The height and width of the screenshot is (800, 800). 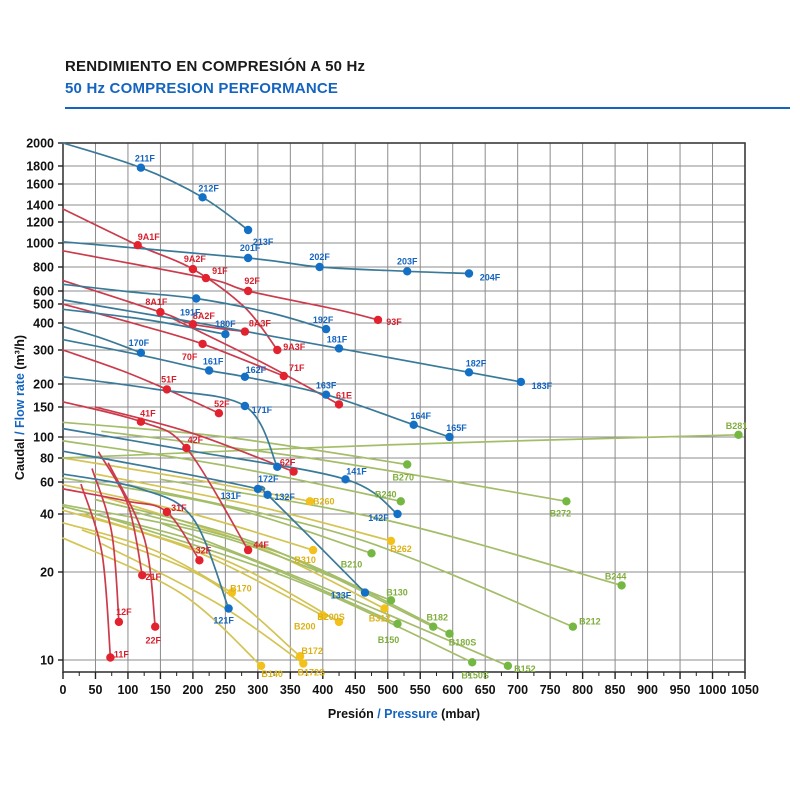 What do you see at coordinates (202, 197) in the screenshot?
I see `marker-212F` at bounding box center [202, 197].